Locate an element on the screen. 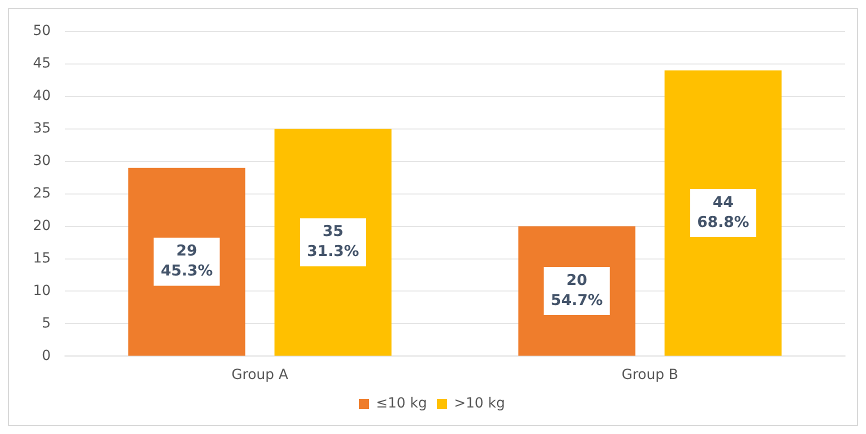  data-label: 29 45.3% is located at coordinates (186, 261).